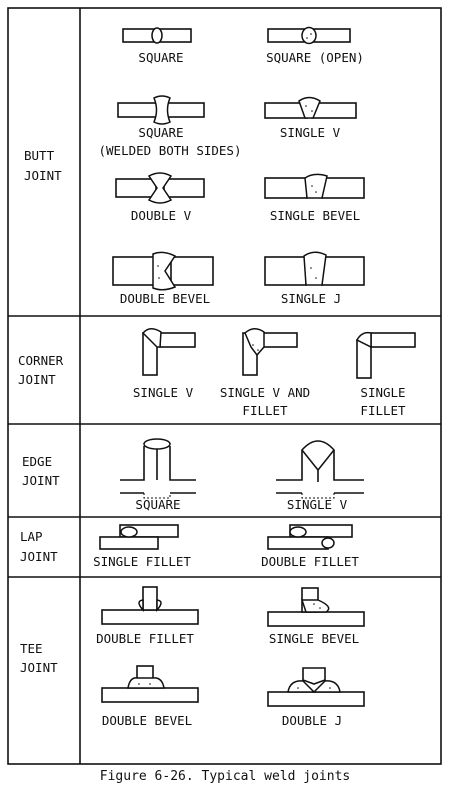 This screenshot has height=791, width=450. Describe the element at coordinates (142, 561) in the screenshot. I see `joint-label: SINGLE FILLET` at that location.